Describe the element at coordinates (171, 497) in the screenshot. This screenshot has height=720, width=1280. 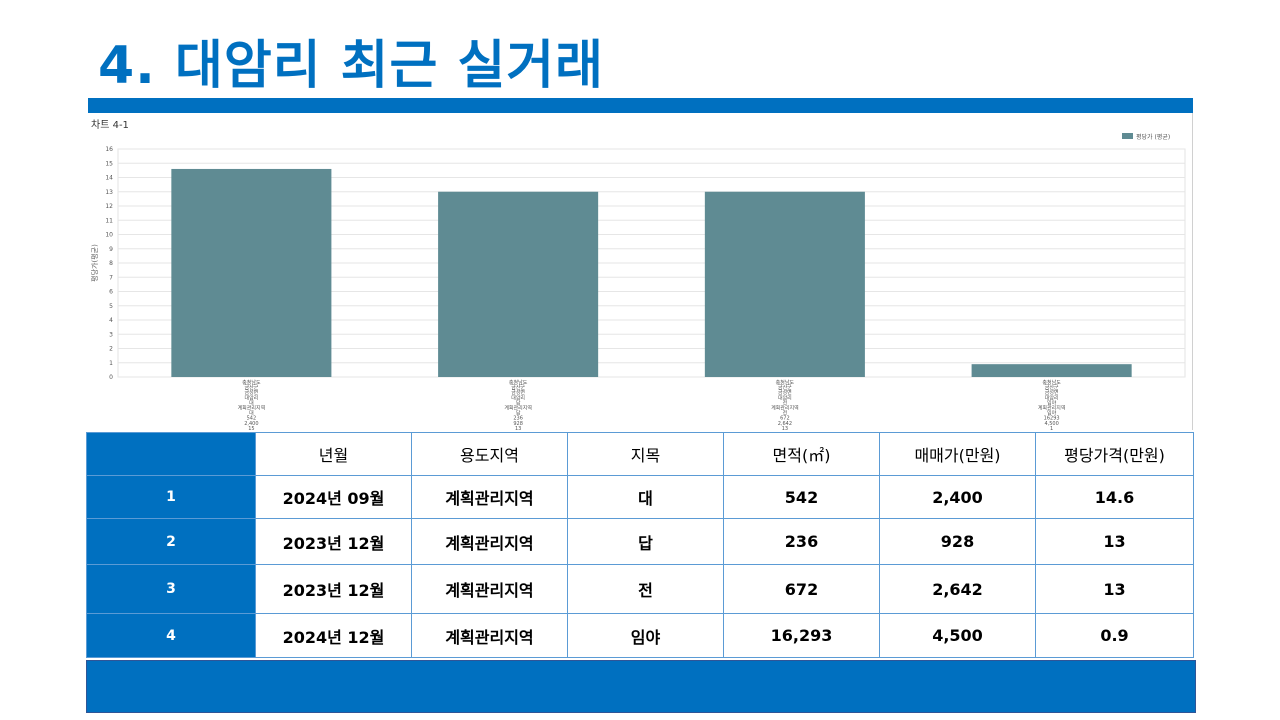
I see `row-index: 1` at that location.